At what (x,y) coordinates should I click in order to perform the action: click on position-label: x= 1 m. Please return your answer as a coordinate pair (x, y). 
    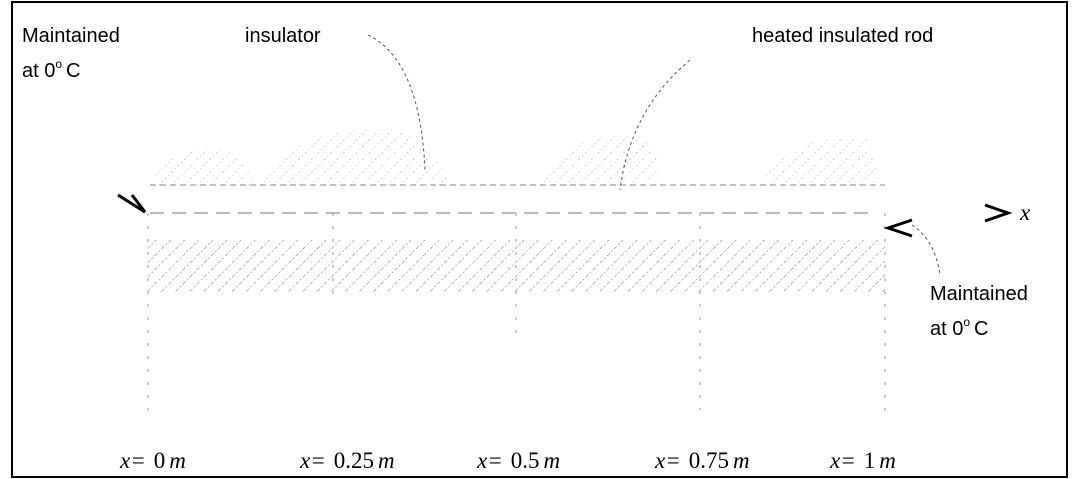
    Looking at the image, I should click on (862, 460).